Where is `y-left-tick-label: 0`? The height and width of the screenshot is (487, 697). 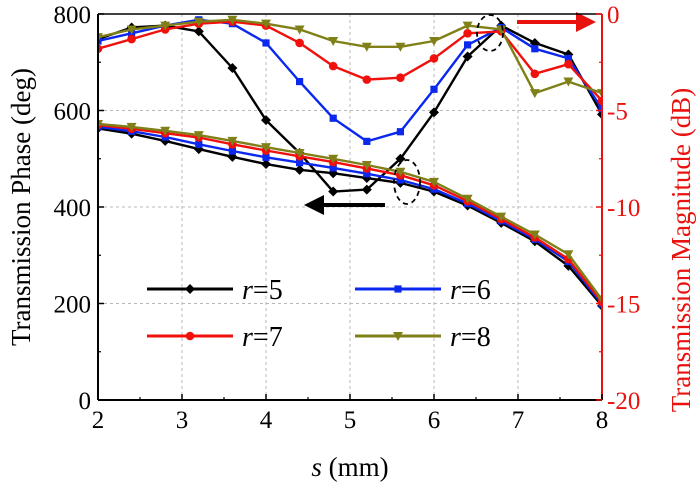 y-left-tick-label: 0 is located at coordinates (85, 401).